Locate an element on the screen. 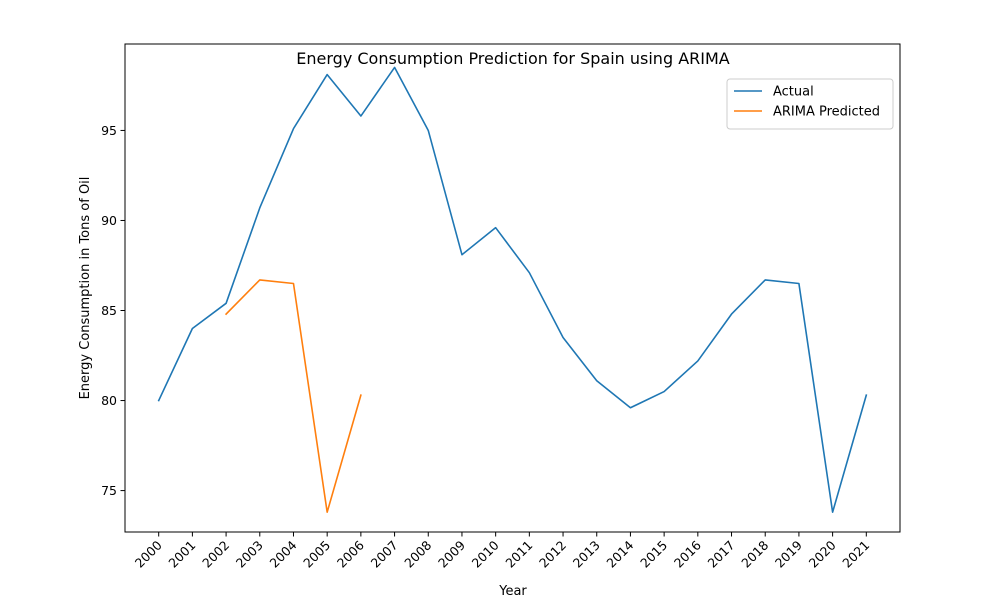 This screenshot has width=1000, height=600. x-tick-label: 2004 is located at coordinates (282, 553).